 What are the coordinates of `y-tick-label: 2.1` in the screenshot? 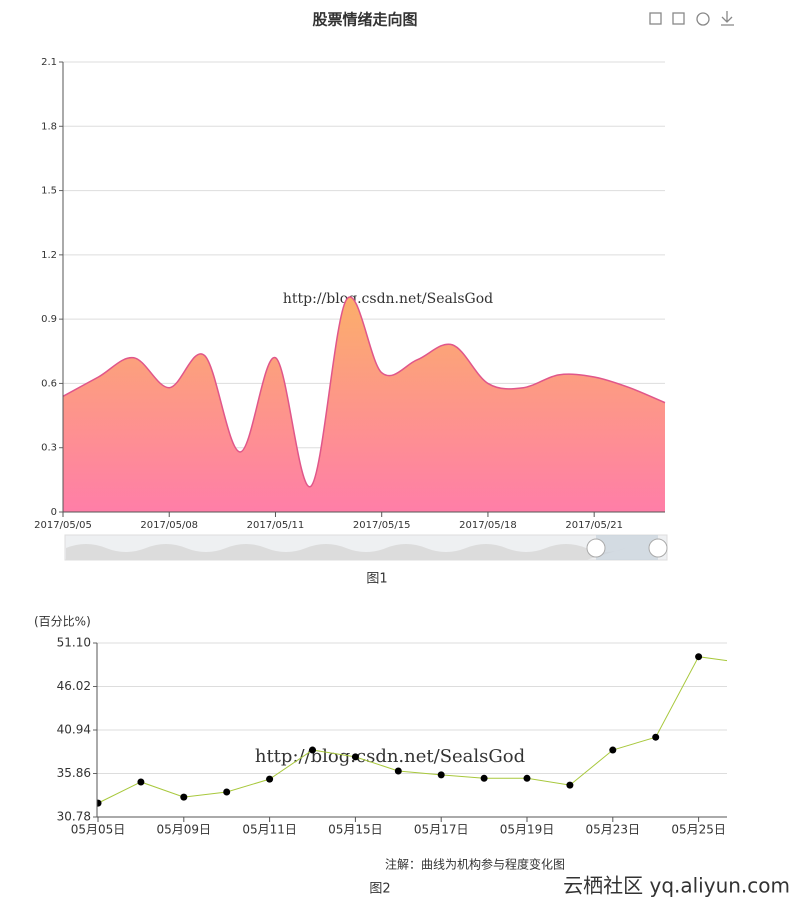 It's located at (49, 62).